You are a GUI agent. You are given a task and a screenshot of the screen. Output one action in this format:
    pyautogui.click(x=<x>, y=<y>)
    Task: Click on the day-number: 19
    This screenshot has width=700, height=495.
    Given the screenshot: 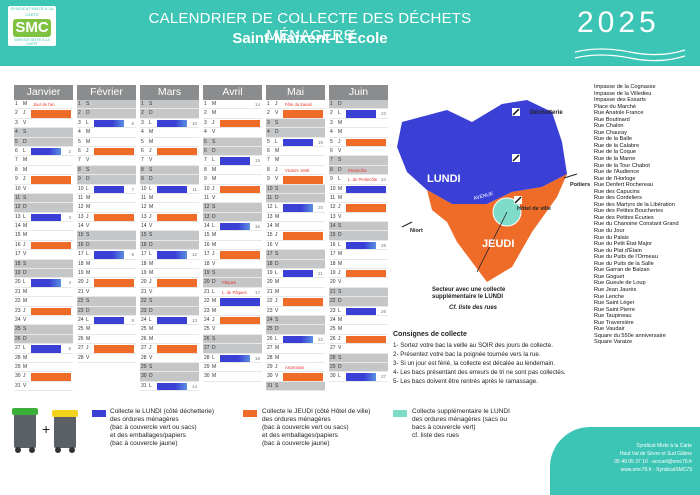 What is the action you would take?
    pyautogui.click(x=18, y=273)
    